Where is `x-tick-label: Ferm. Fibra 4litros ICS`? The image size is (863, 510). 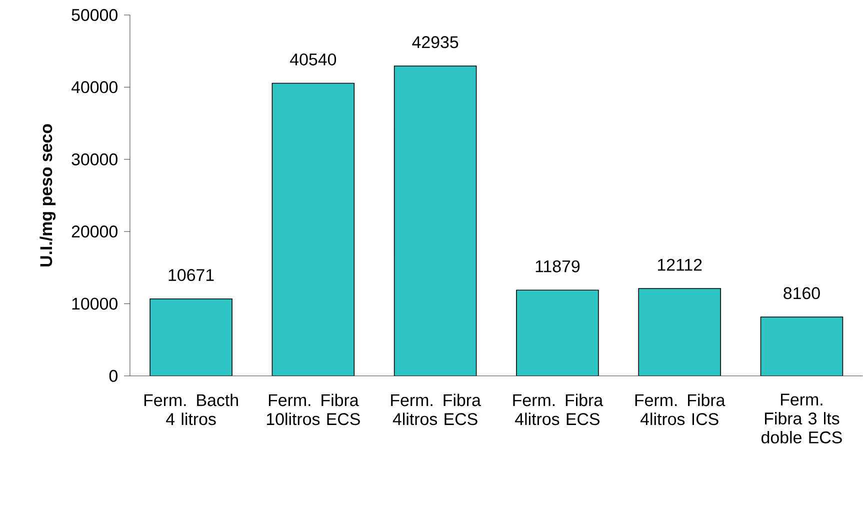
x-tick-label: Ferm. Fibra 4litros ICS is located at coordinates (680, 410).